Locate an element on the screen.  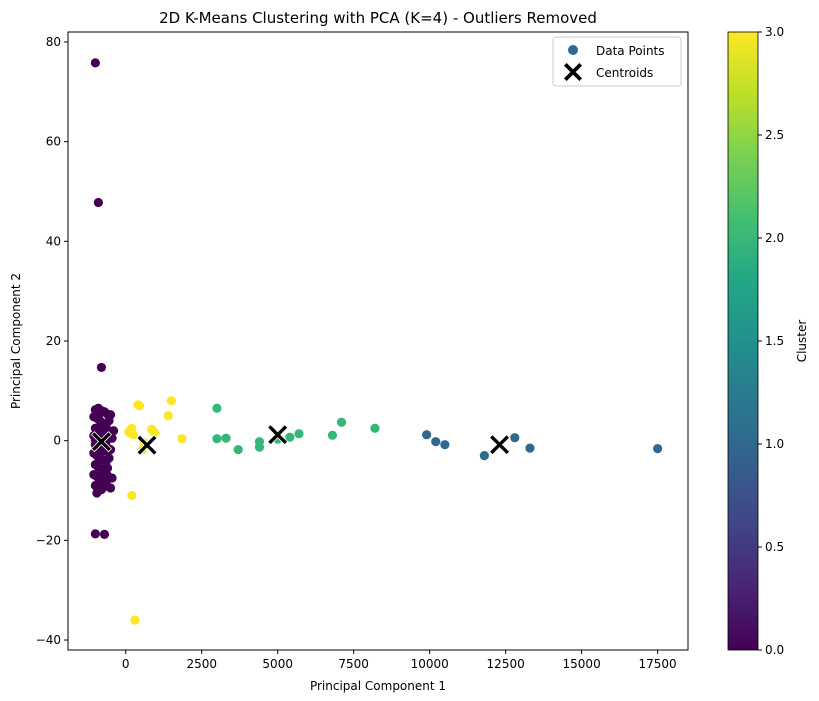
y-axis-label: Principal Component 2 is located at coordinates (16, 341).